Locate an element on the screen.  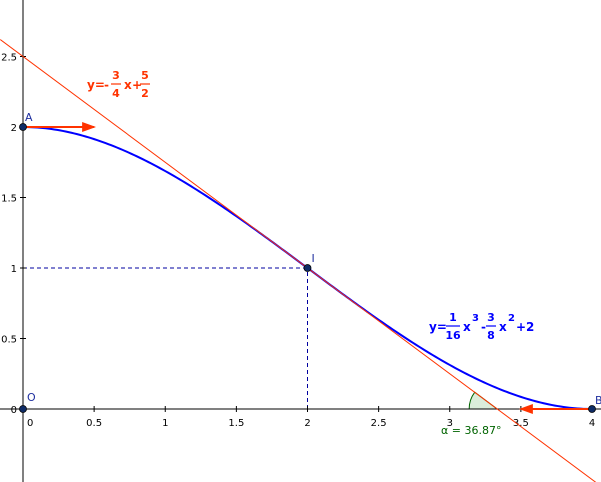
curve-eq-exponent-1: 3 is located at coordinates (475, 318).